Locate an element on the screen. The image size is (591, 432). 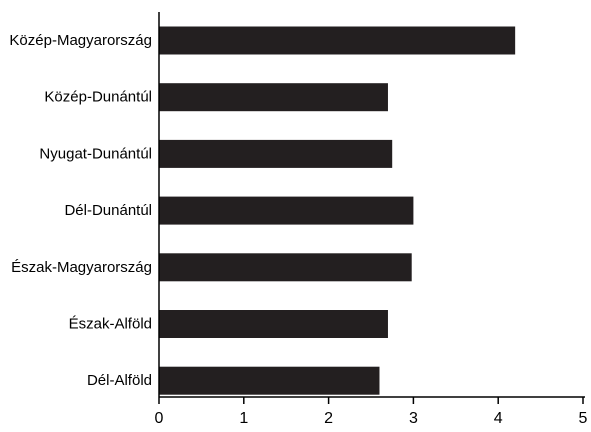
category-label: Dél-Alföld is located at coordinates (119, 380).